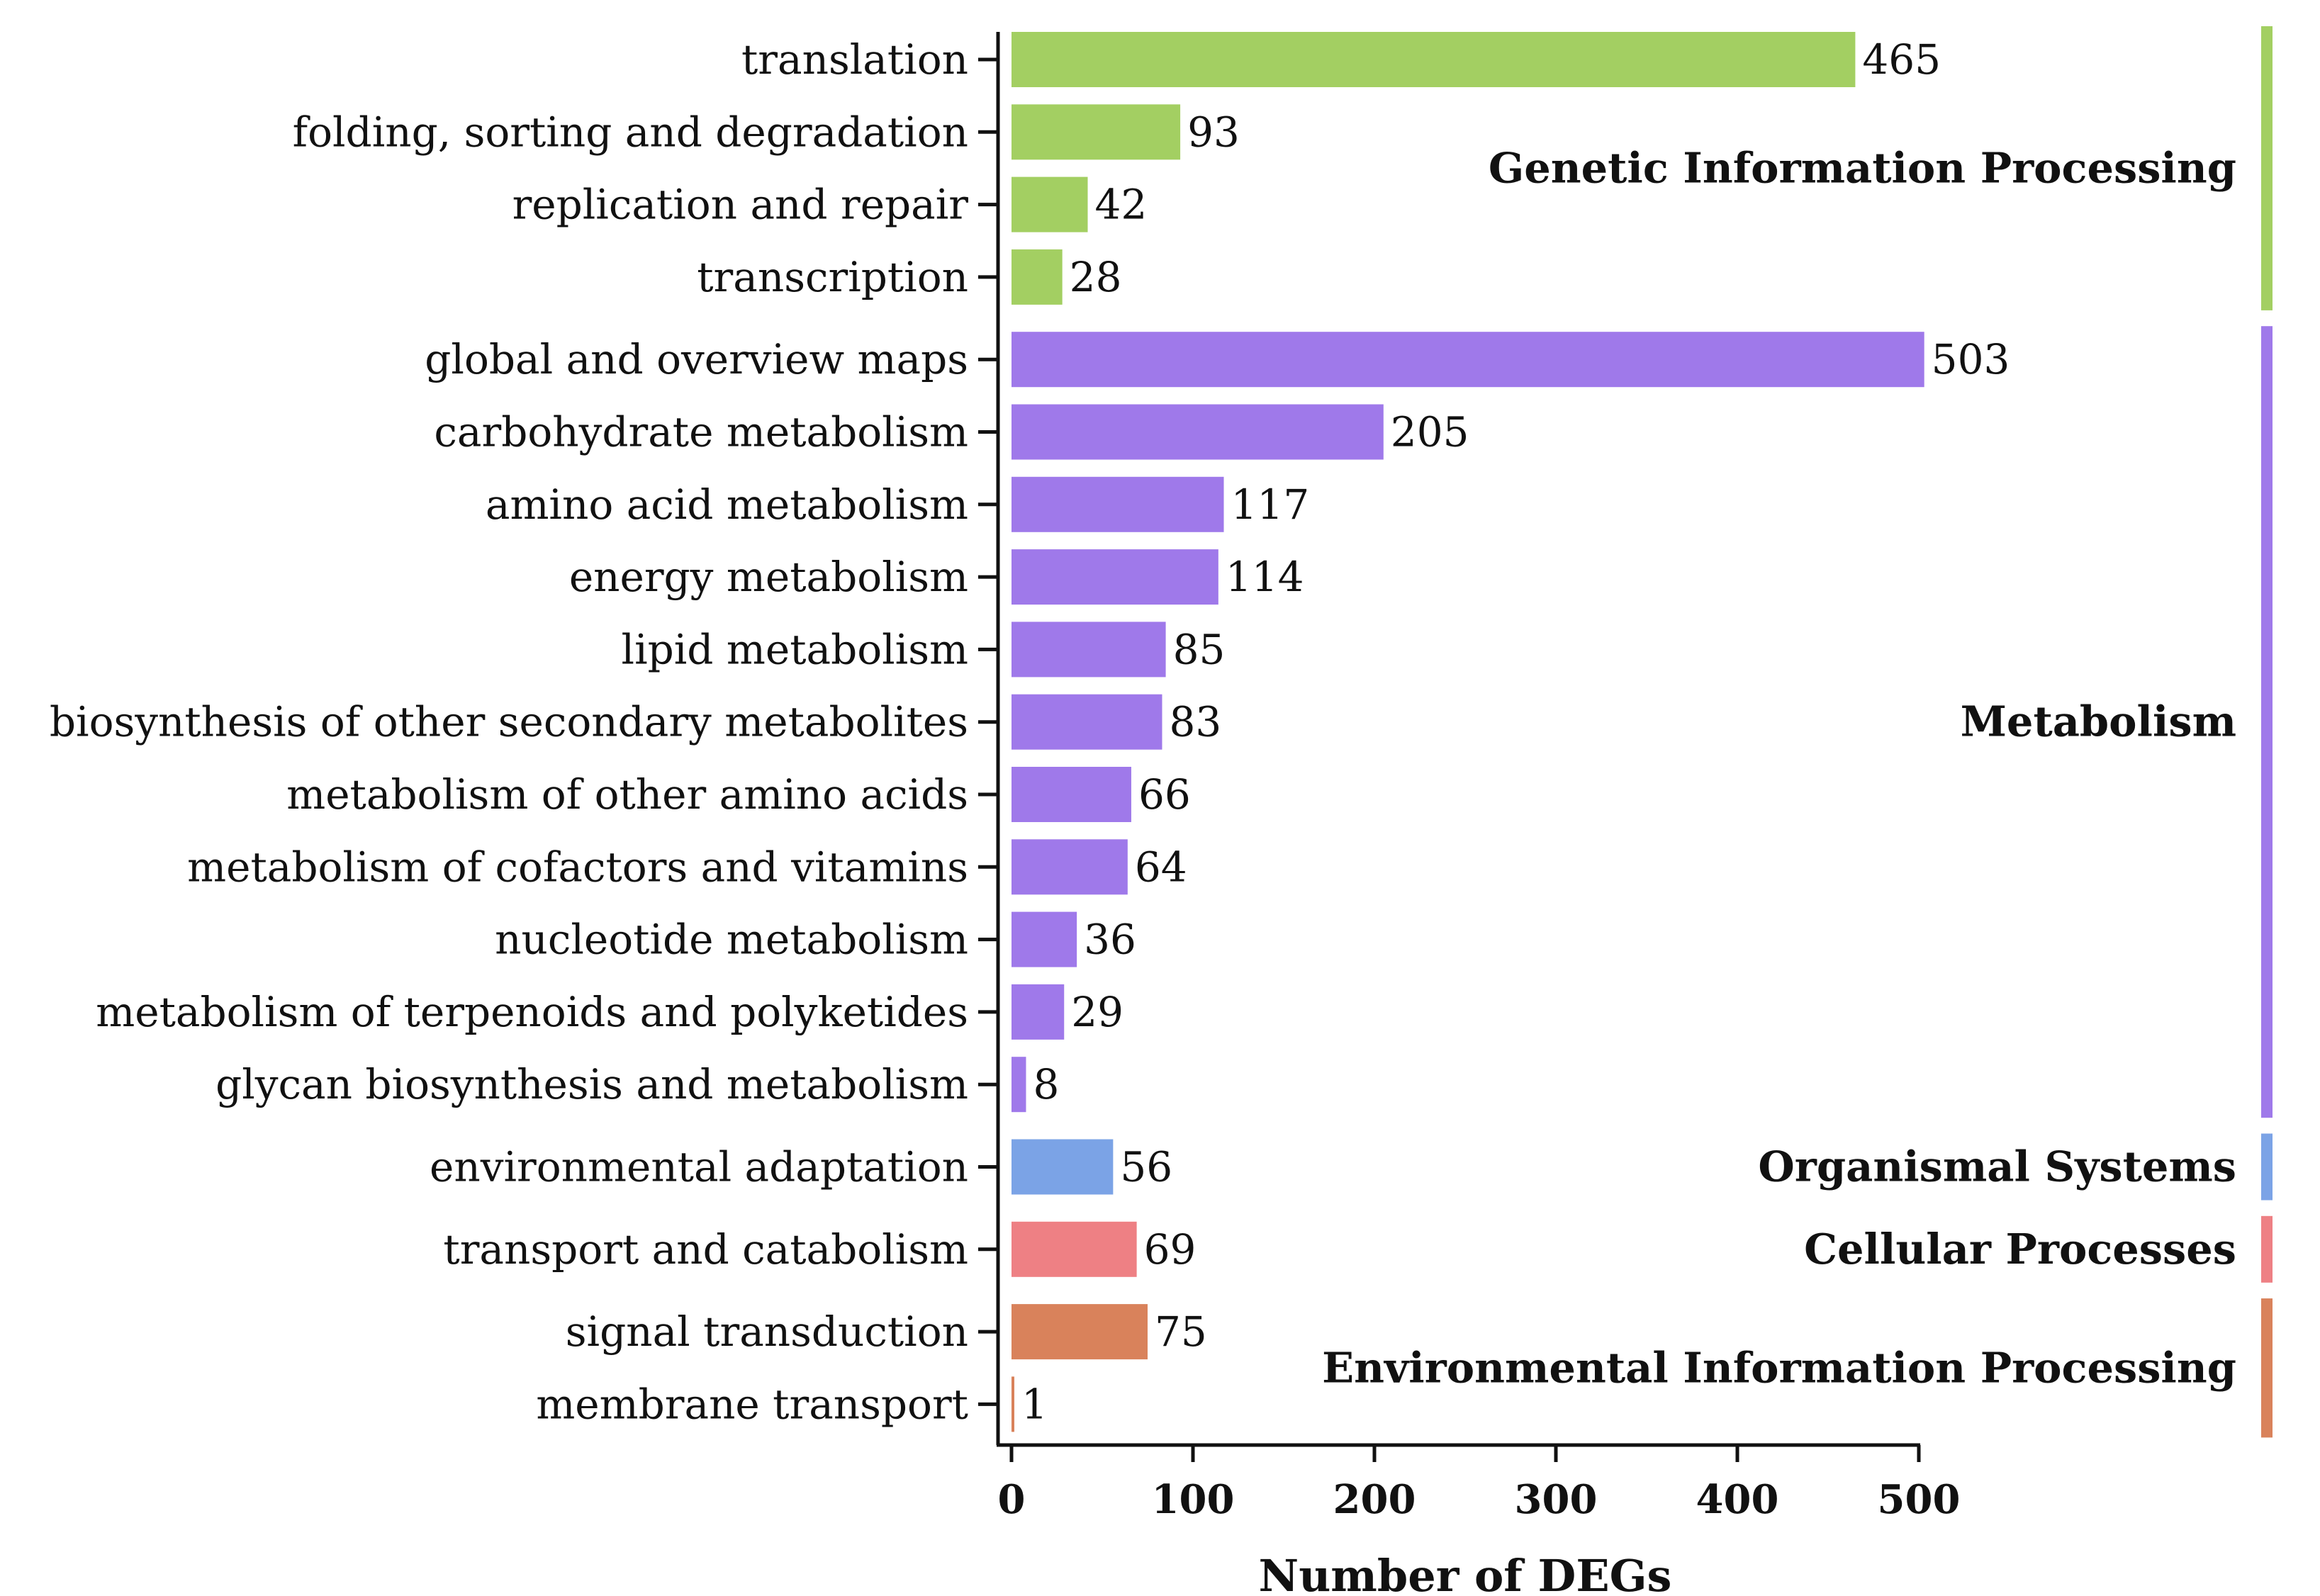  I want to click on value-label-biosynthesis-of-other-secondary-metabolites: 83, so click(1195, 722).